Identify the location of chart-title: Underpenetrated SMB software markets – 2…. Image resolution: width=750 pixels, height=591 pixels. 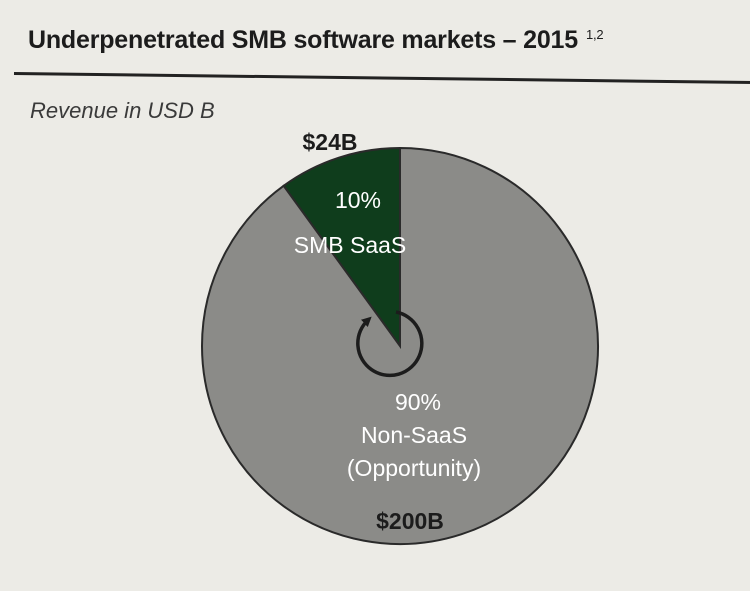
(316, 40).